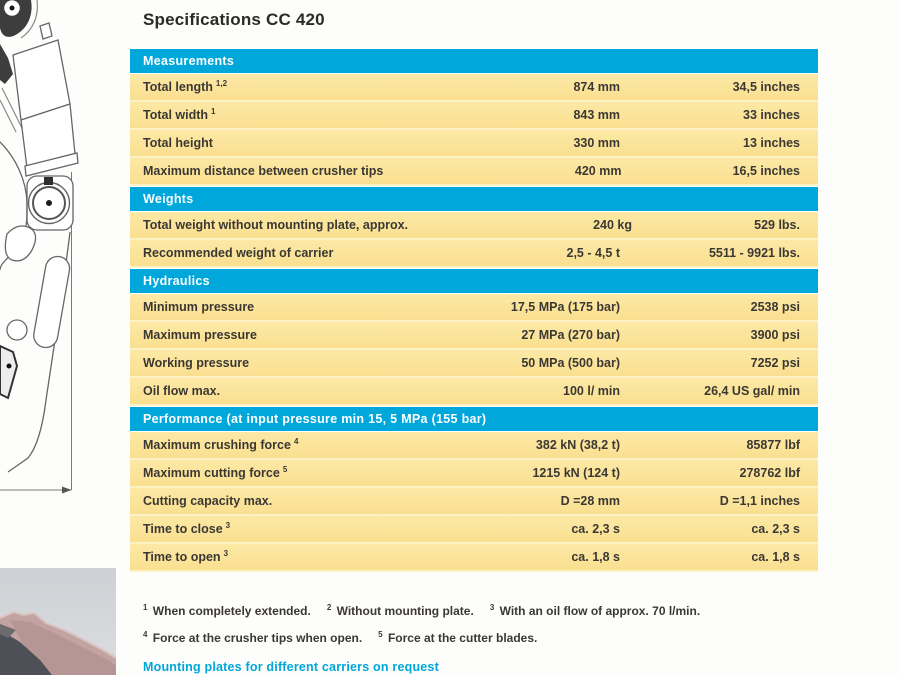 This screenshot has width=900, height=675. Describe the element at coordinates (771, 143) in the screenshot. I see `row-imperial-value: 13 inches` at that location.